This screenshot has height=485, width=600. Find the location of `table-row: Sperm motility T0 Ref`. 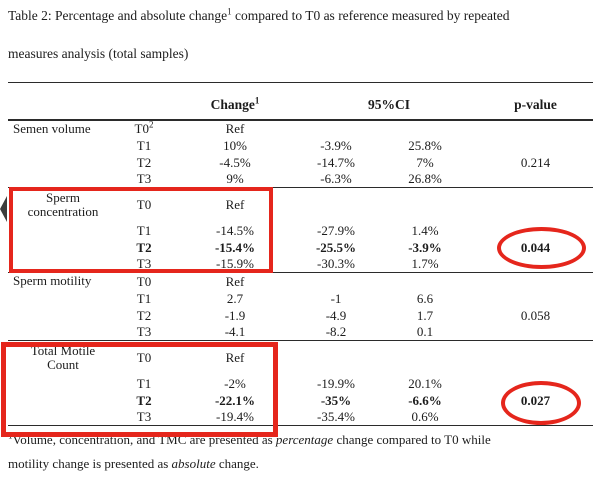

table-row: Sperm motility T0 Ref is located at coordinates (300, 281).